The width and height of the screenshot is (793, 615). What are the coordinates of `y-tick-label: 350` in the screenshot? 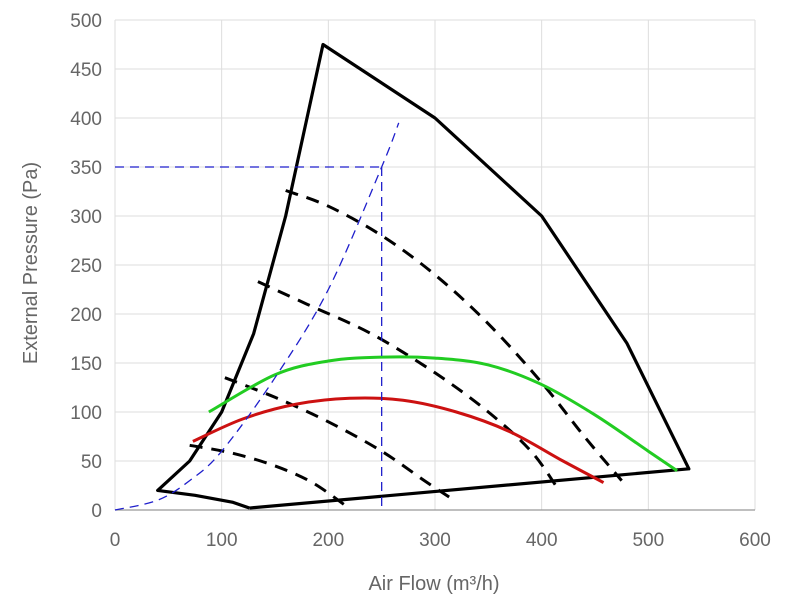 It's located at (86, 168).